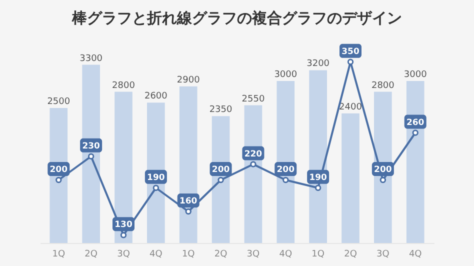 Image resolution: width=474 pixels, height=266 pixels. I want to click on data-label: 220, so click(253, 154).